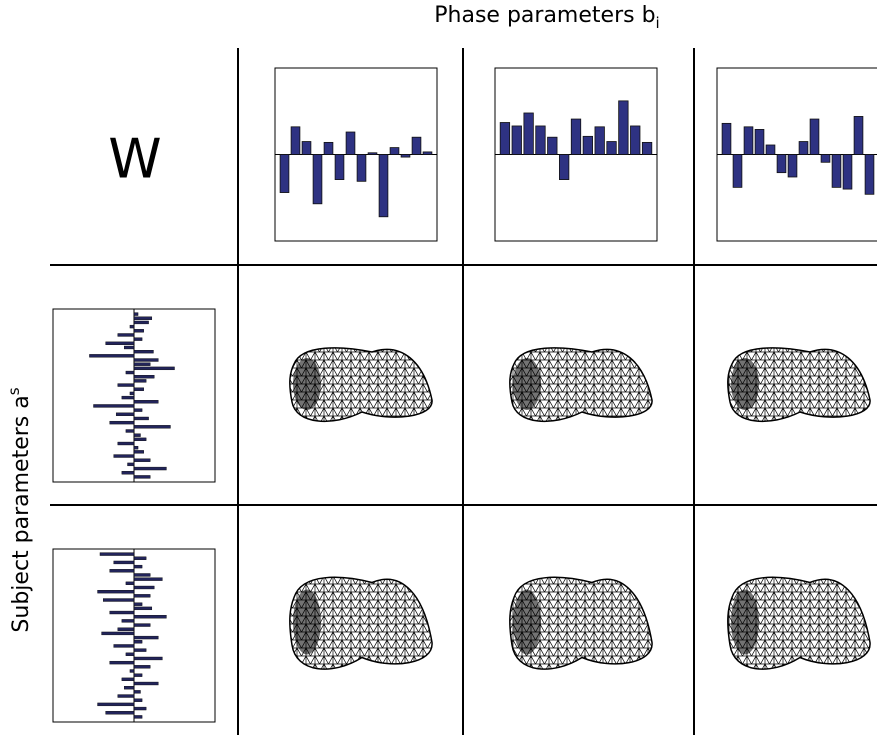 The width and height of the screenshot is (877, 735). I want to click on corner-label: W, so click(134, 159).